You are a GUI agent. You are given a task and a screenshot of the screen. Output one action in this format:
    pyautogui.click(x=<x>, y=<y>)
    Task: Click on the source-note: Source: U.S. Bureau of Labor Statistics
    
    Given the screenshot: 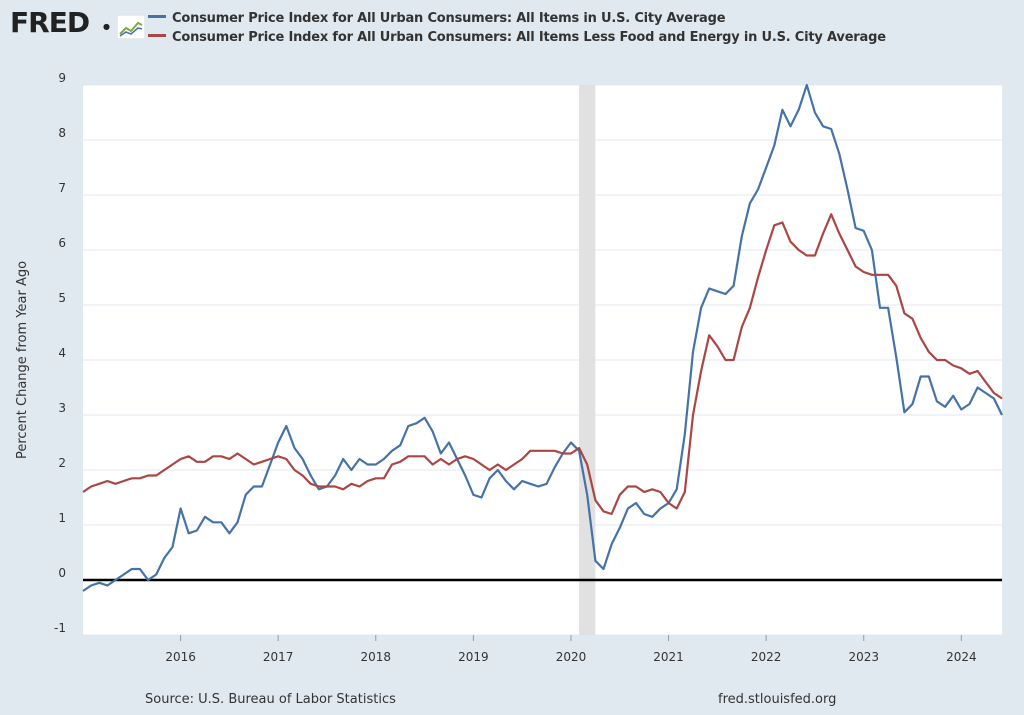 What is the action you would take?
    pyautogui.click(x=270, y=699)
    